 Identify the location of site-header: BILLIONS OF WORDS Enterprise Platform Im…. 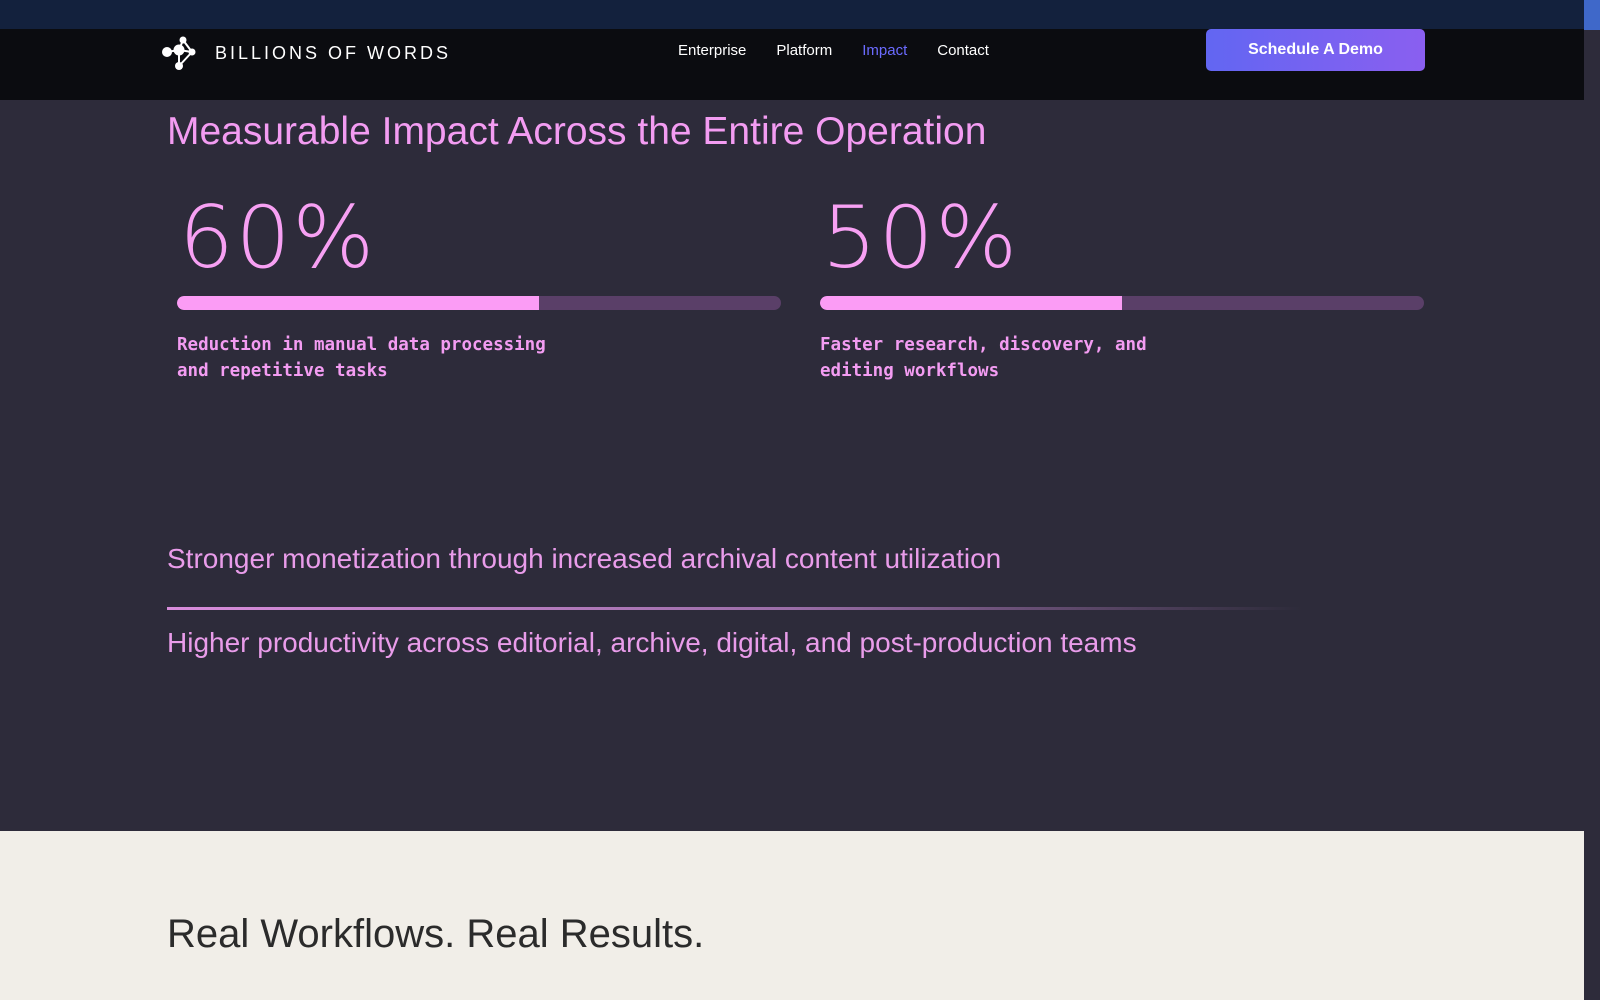
(792, 64).